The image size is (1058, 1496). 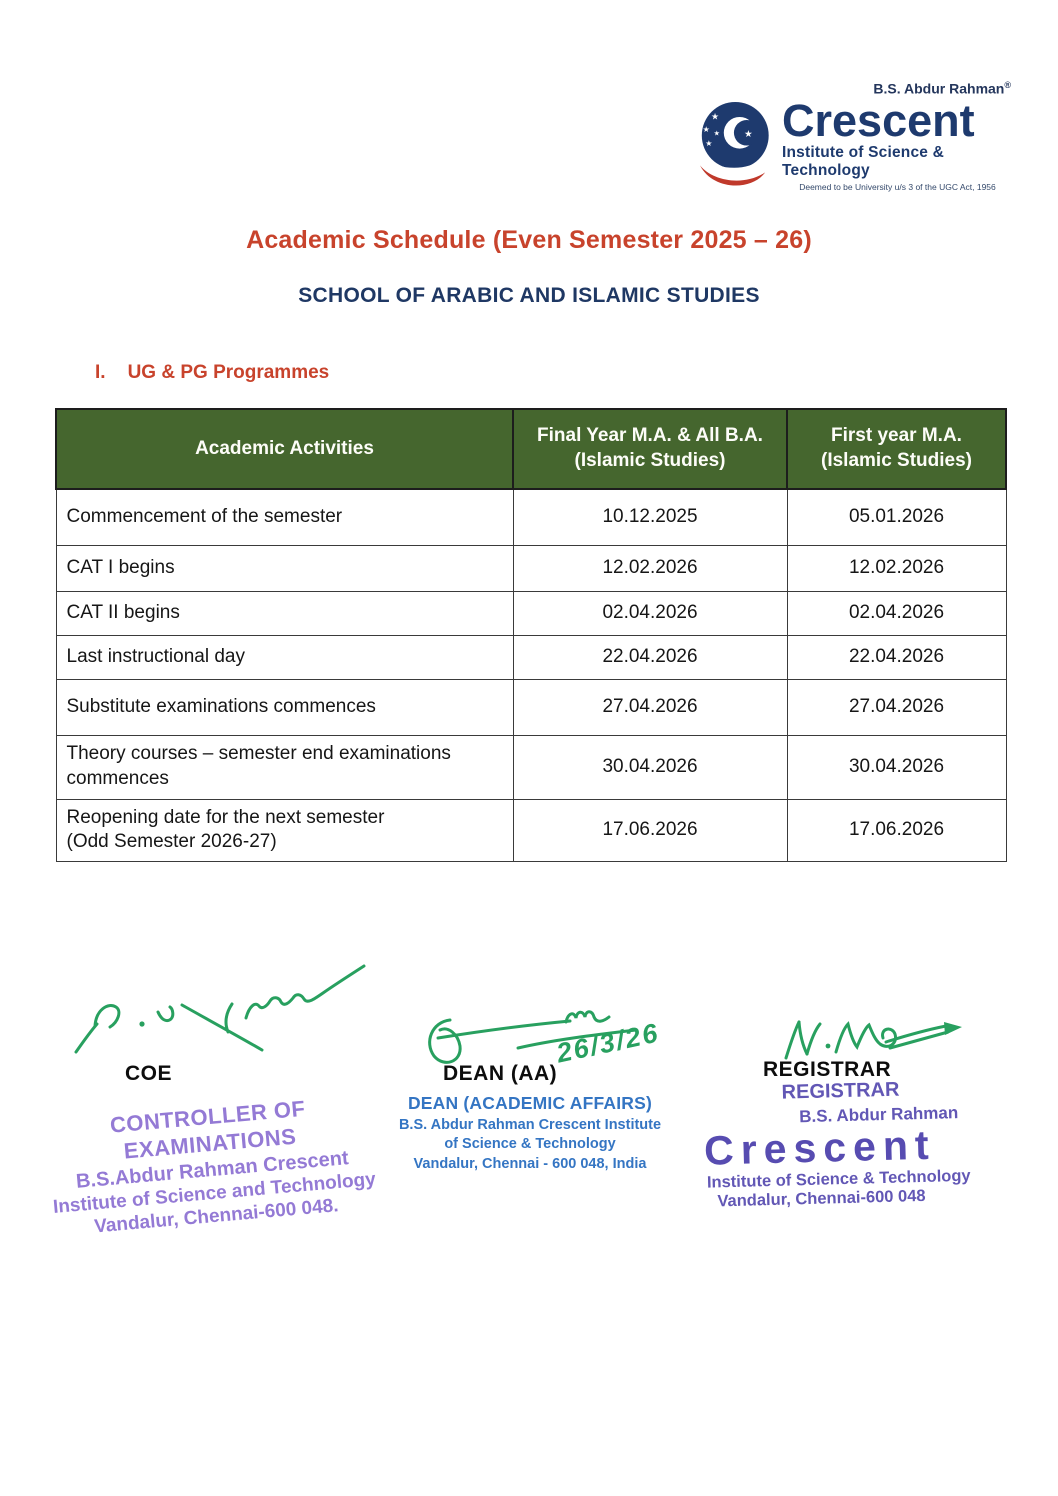 What do you see at coordinates (650, 657) in the screenshot?
I see `final-year-date-cell: 22.04.2026` at bounding box center [650, 657].